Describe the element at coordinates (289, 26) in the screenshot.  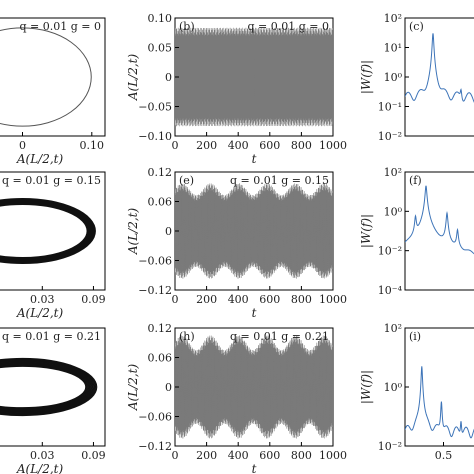
I see `parameter-annotation: q = 0.01 g = 0` at that location.